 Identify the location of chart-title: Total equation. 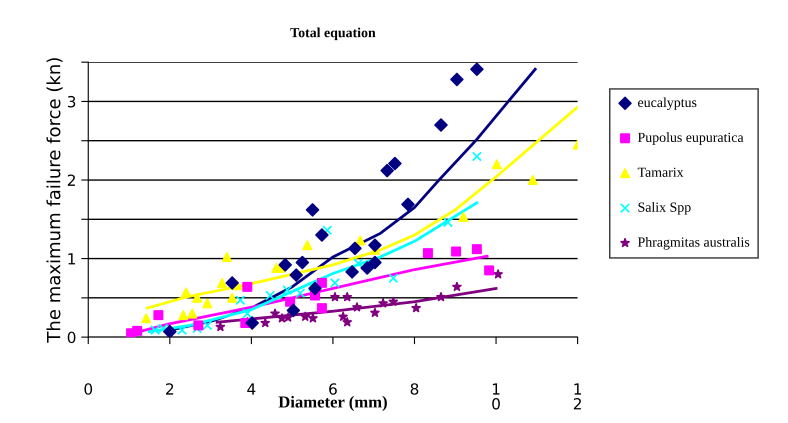
(333, 34).